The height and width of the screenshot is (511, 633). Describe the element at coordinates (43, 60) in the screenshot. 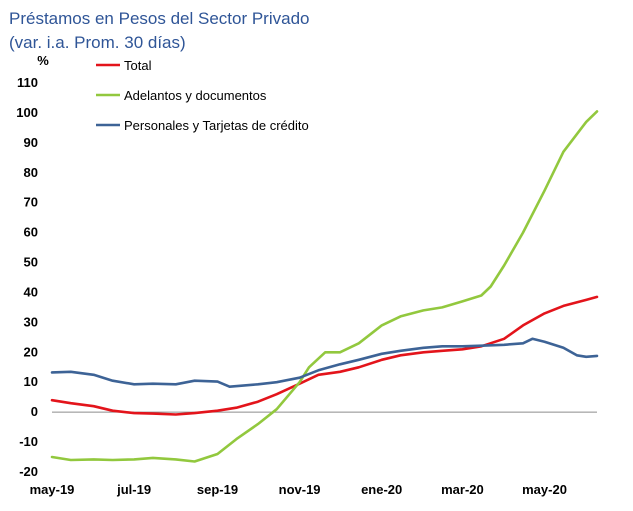

I see `y-axis-unit-label: %` at that location.